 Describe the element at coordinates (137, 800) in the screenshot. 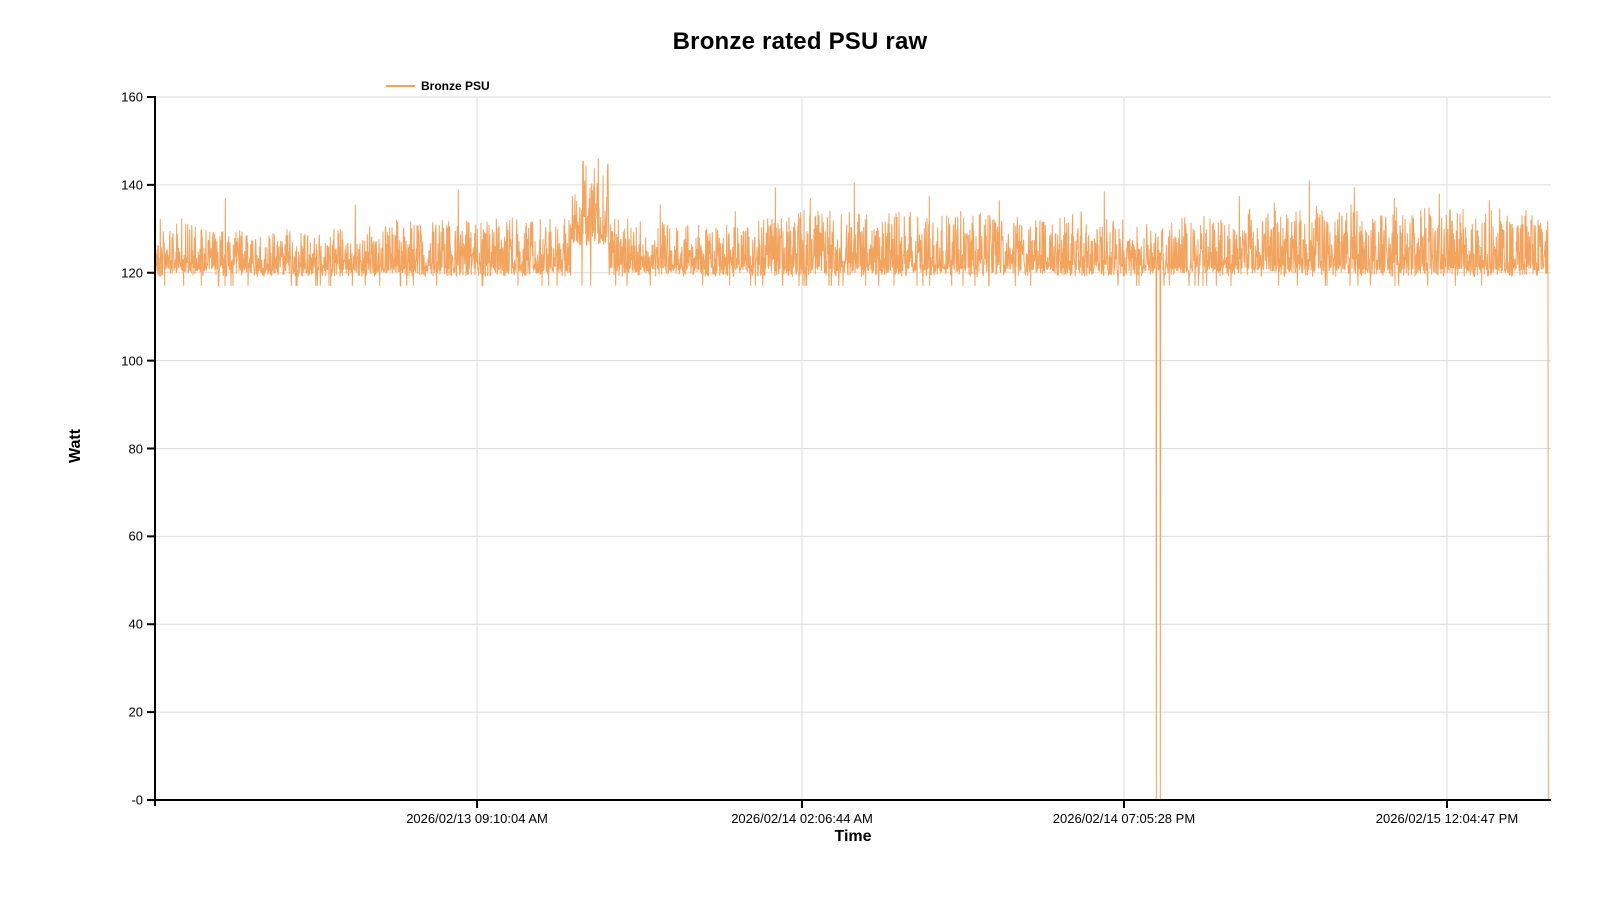

I see `y-tick-label: -0` at that location.